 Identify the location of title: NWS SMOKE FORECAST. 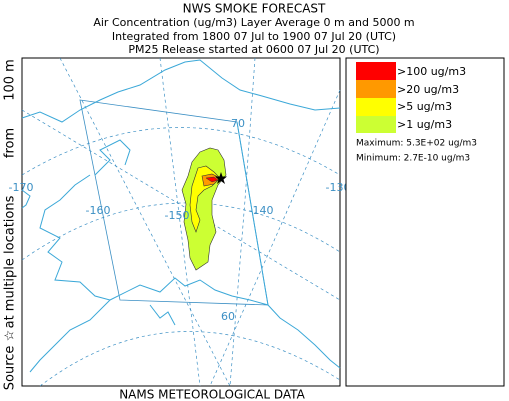
(254, 9).